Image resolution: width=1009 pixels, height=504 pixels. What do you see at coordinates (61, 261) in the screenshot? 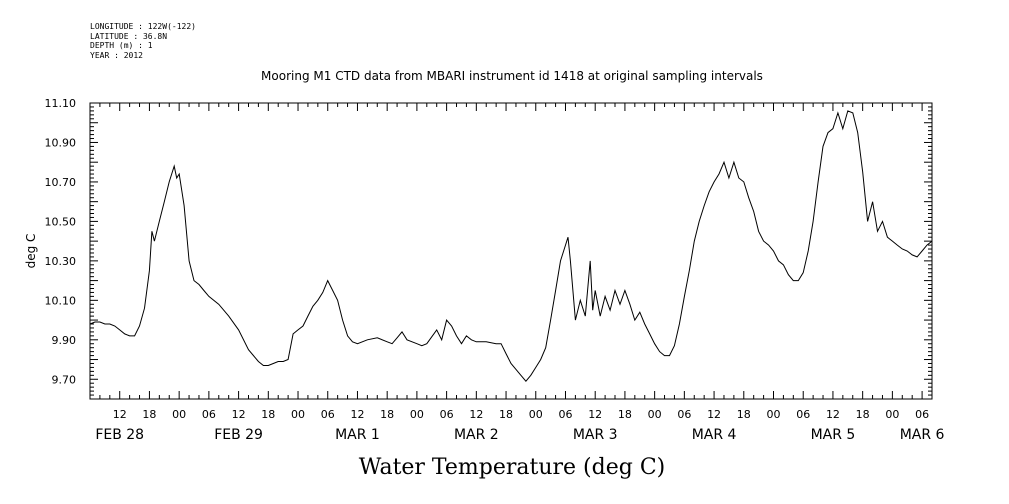
I see `y-tick-label: 10.30` at bounding box center [61, 261].